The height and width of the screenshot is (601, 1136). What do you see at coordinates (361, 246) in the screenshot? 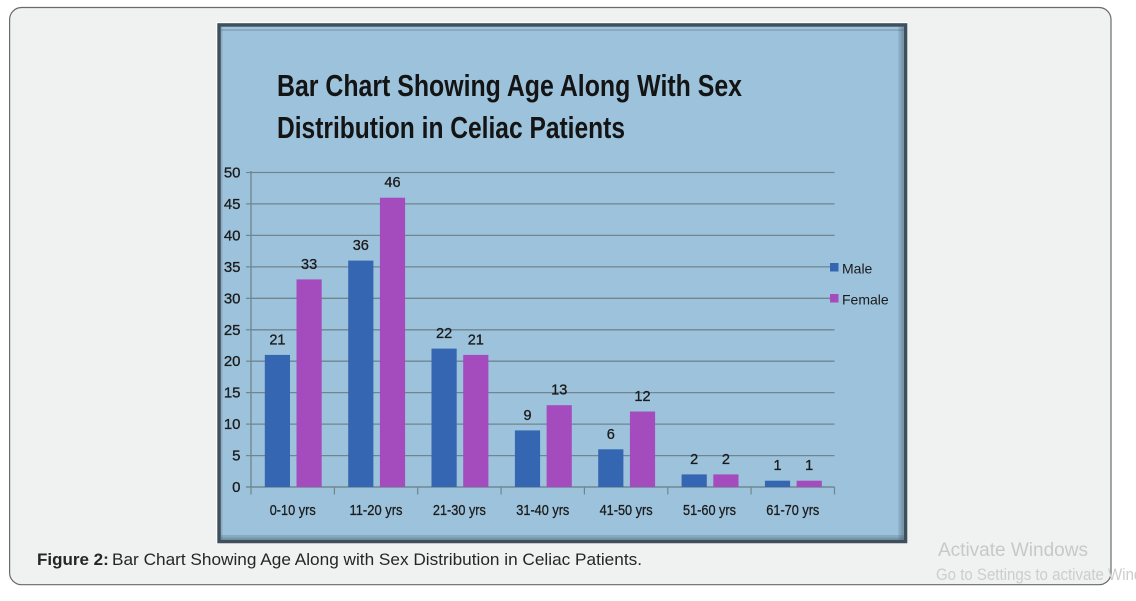
I see `svg-text: 36` at bounding box center [361, 246].